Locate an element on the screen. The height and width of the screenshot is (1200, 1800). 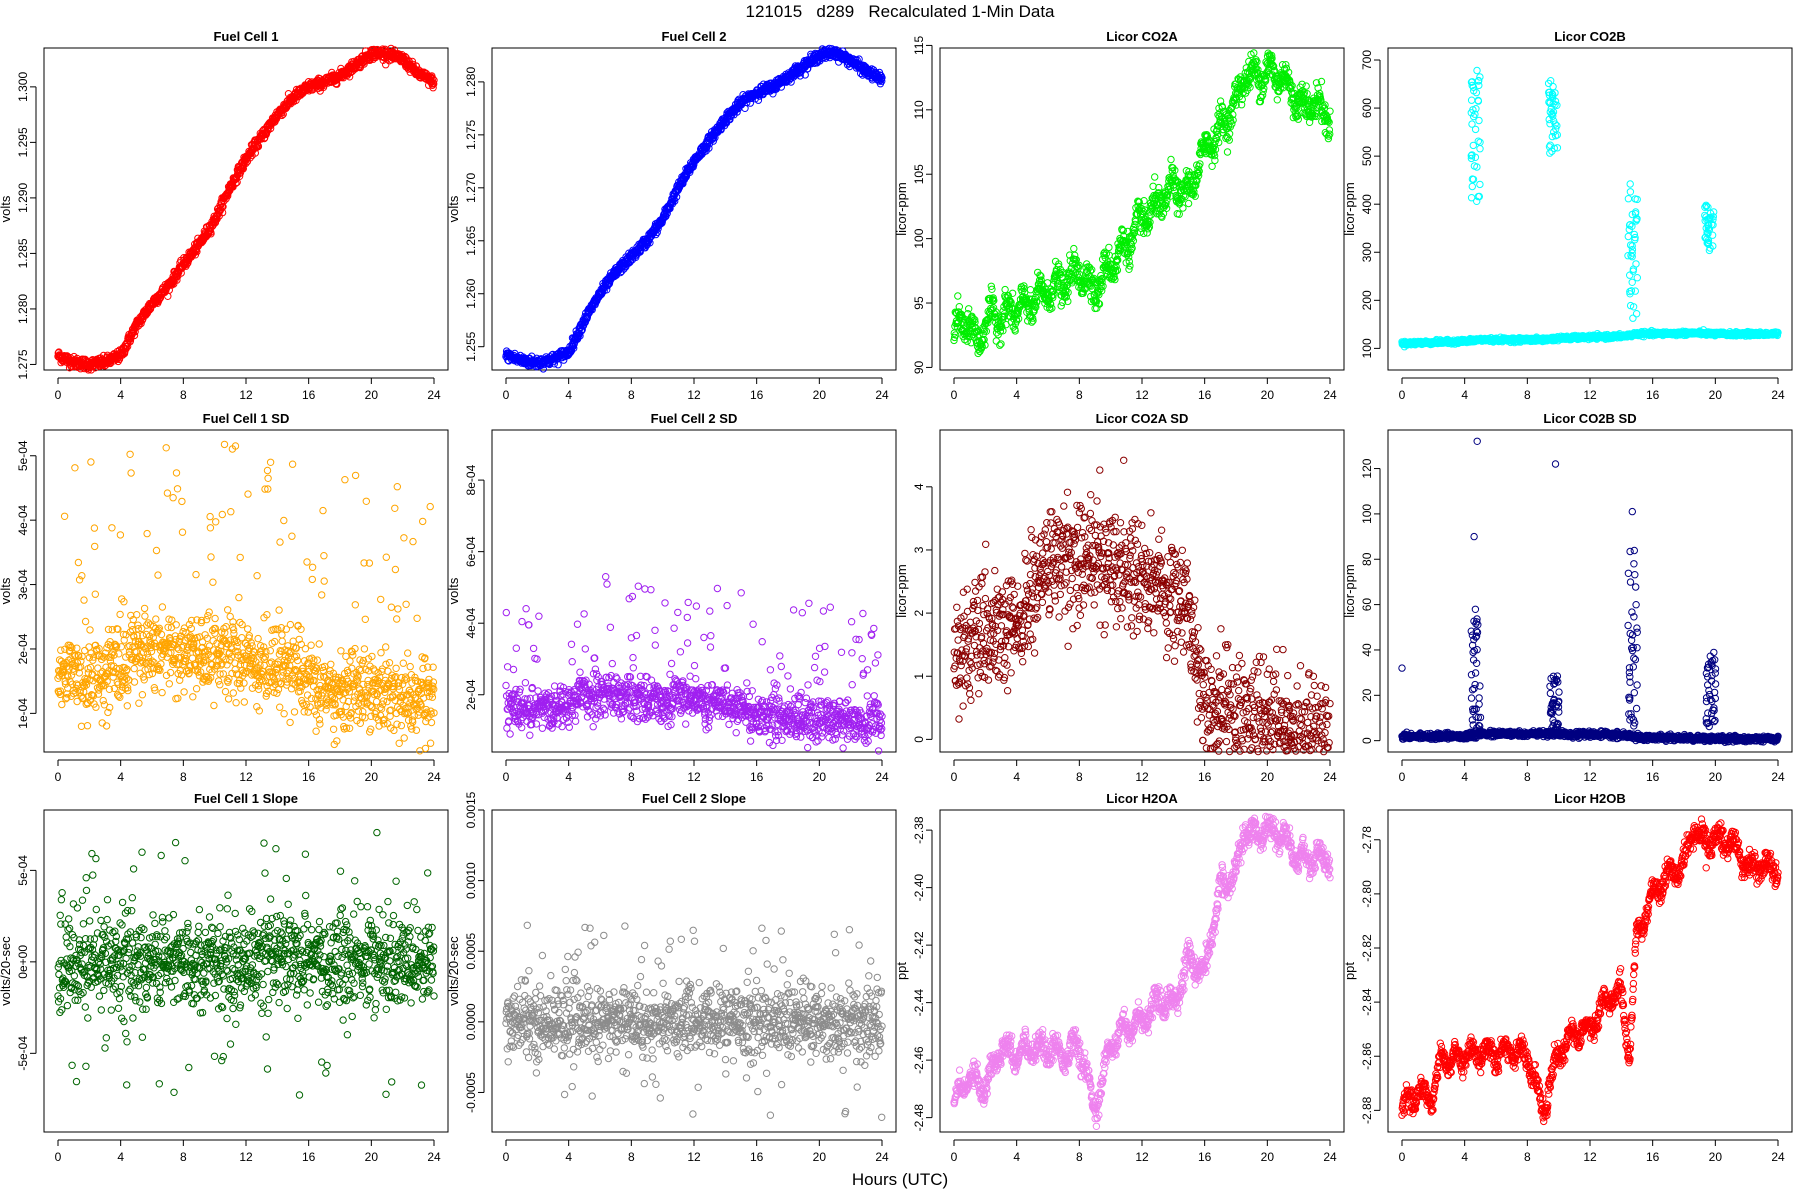
y-tick-label: 115 is located at coordinates (919, 45).